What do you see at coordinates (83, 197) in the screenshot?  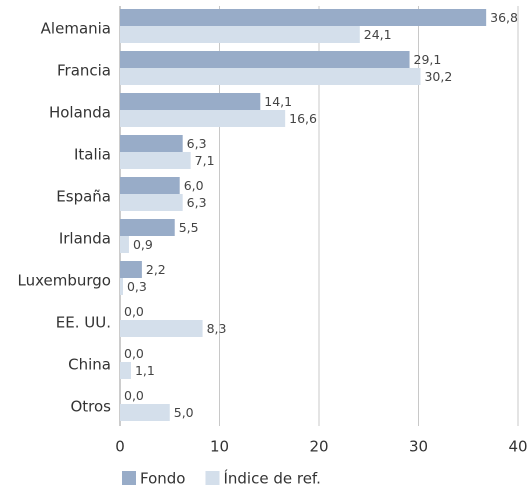 I see `category-label-espana: España` at bounding box center [83, 197].